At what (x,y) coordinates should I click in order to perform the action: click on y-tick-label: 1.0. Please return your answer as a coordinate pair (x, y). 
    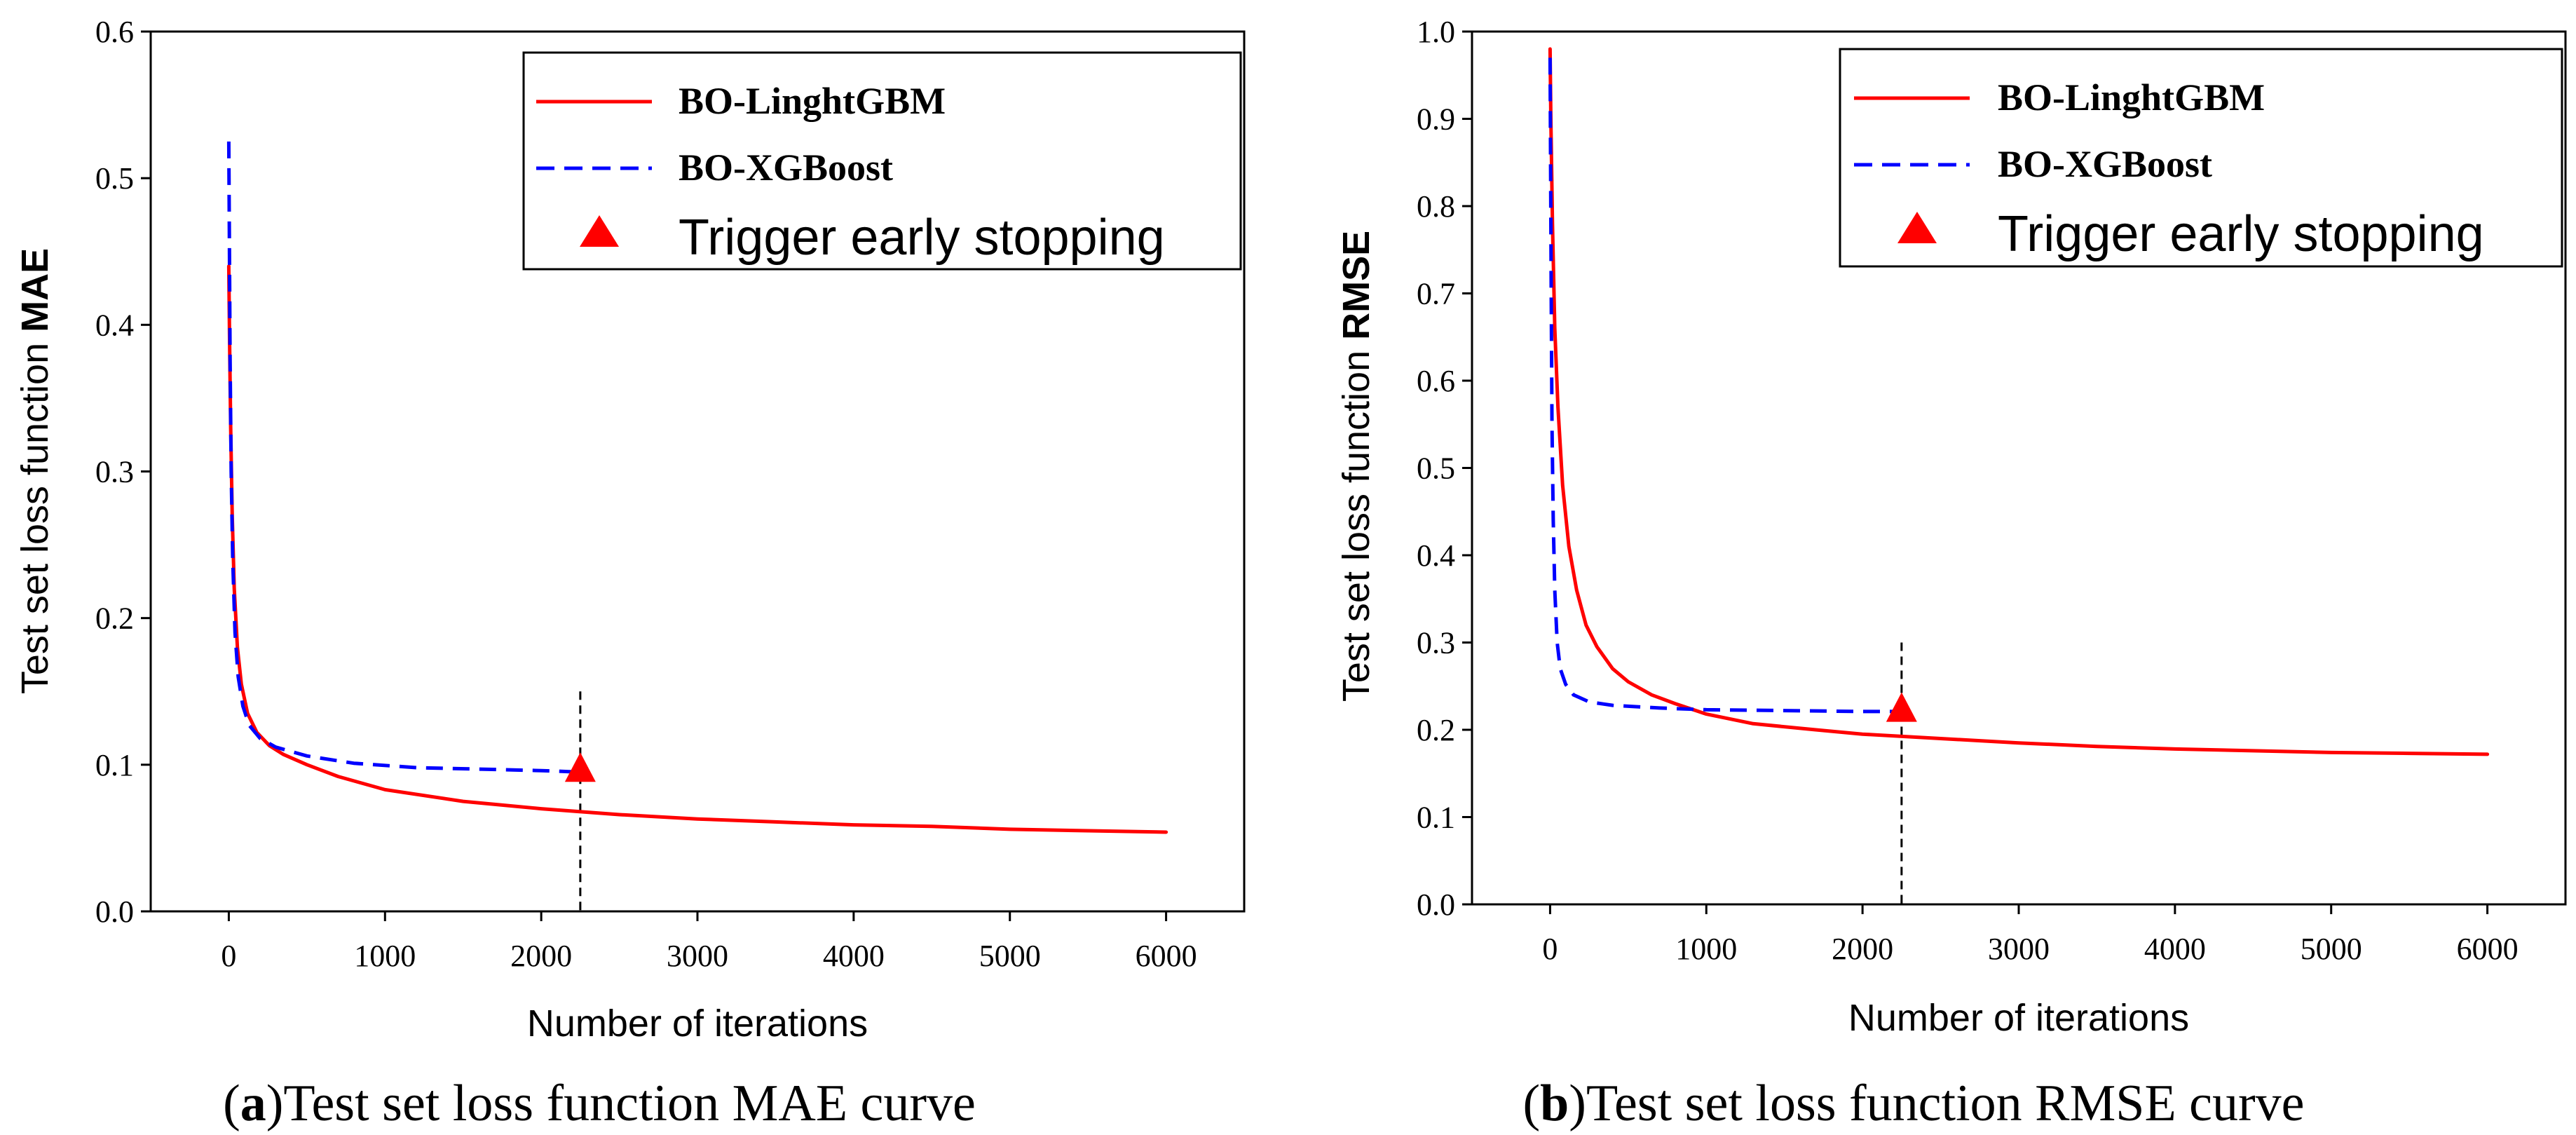
    Looking at the image, I should click on (1436, 32).